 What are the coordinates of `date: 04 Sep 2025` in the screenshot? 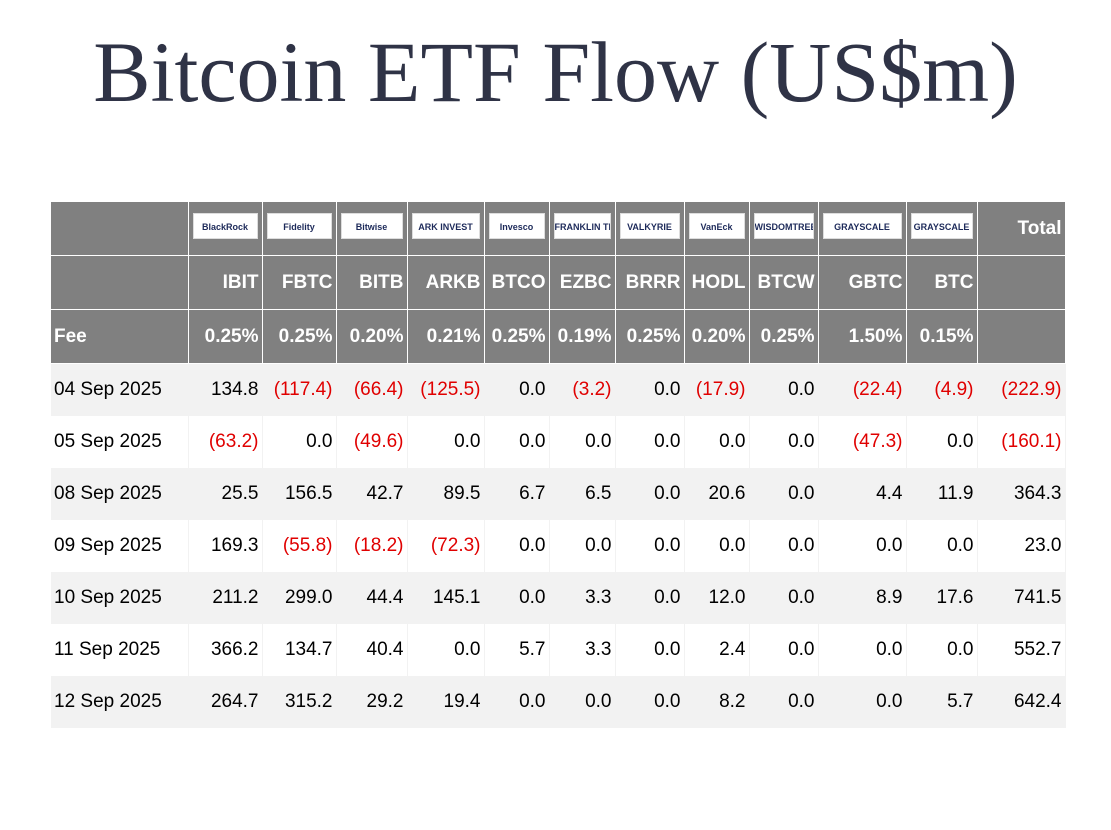 It's located at (120, 389).